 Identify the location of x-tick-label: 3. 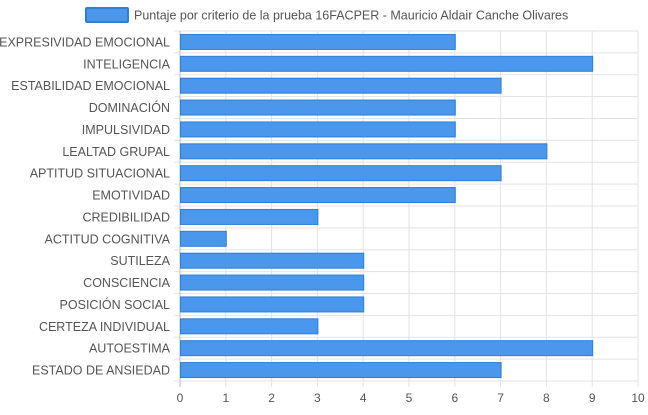
(317, 398).